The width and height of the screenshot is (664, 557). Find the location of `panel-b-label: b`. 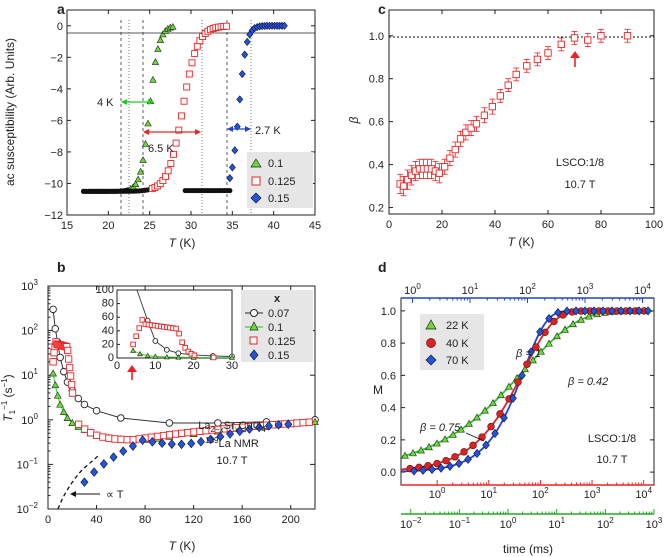

panel-b-label: b is located at coordinates (61, 267).